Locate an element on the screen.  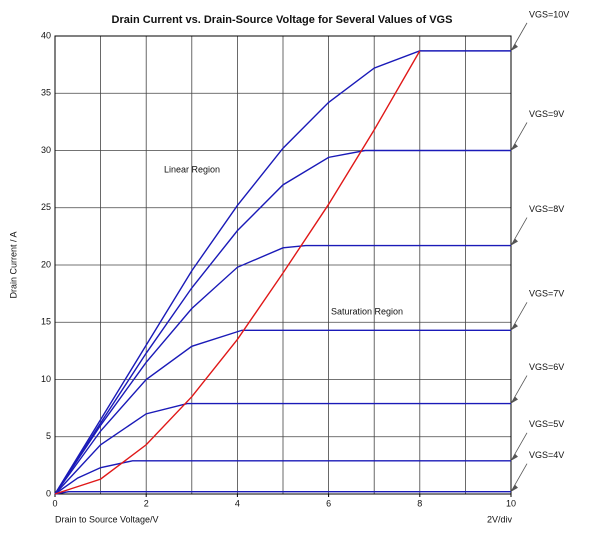
x-tick-label: 6 is located at coordinates (328, 503).